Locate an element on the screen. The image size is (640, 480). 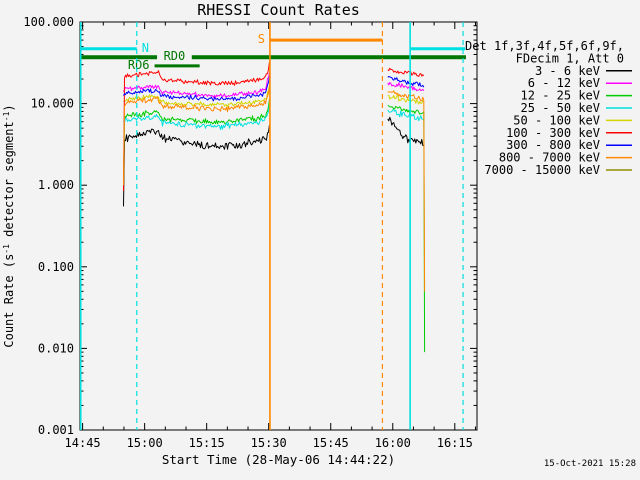
x-tick-label: 15:45 is located at coordinates (331, 443).